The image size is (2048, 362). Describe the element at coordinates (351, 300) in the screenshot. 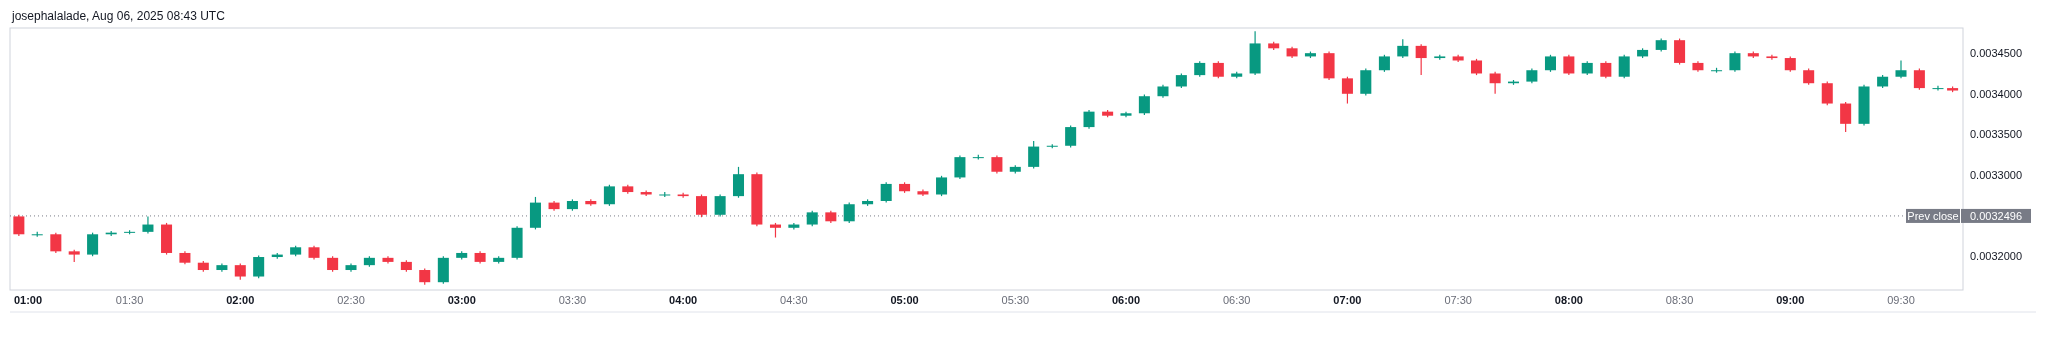

I see `x-tick-label: 02:30` at that location.